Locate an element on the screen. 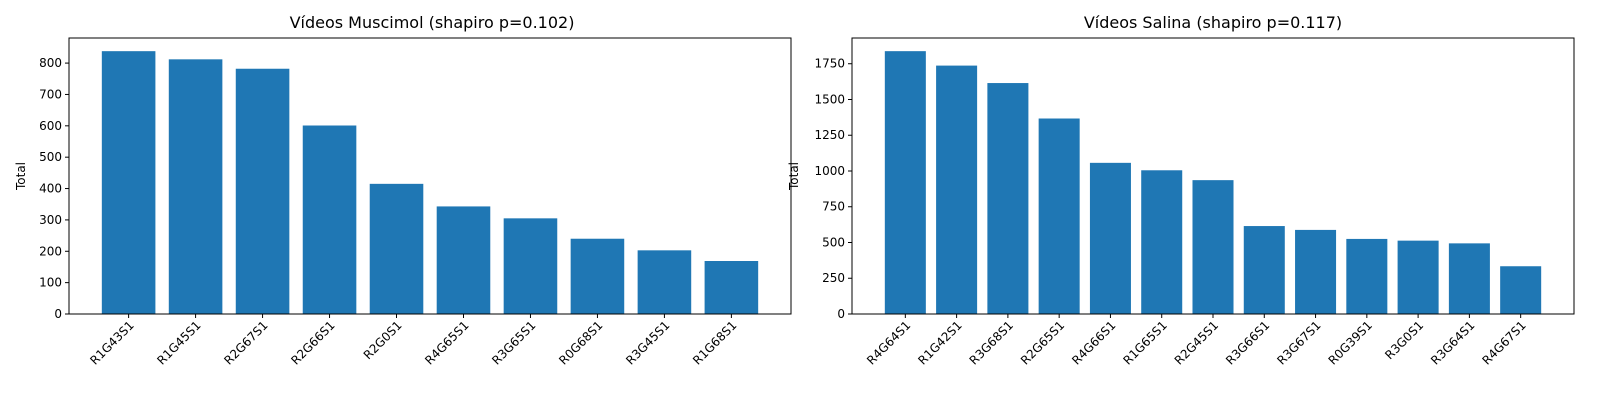 This screenshot has width=1600, height=404. y-tick-label: 1500 is located at coordinates (829, 99).